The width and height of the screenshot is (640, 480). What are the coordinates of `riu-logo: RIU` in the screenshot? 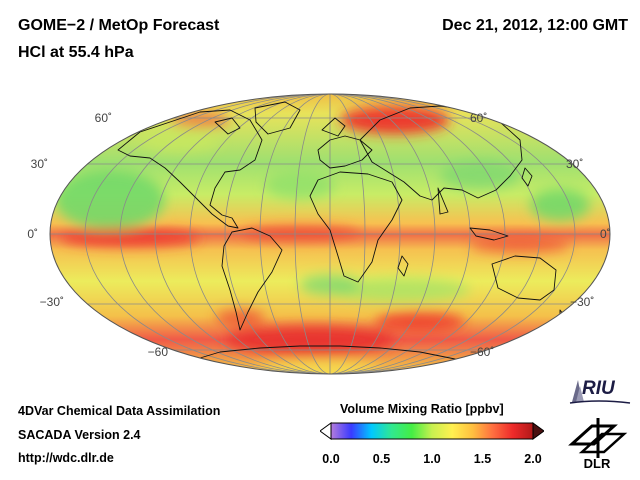 It's located at (600, 391).